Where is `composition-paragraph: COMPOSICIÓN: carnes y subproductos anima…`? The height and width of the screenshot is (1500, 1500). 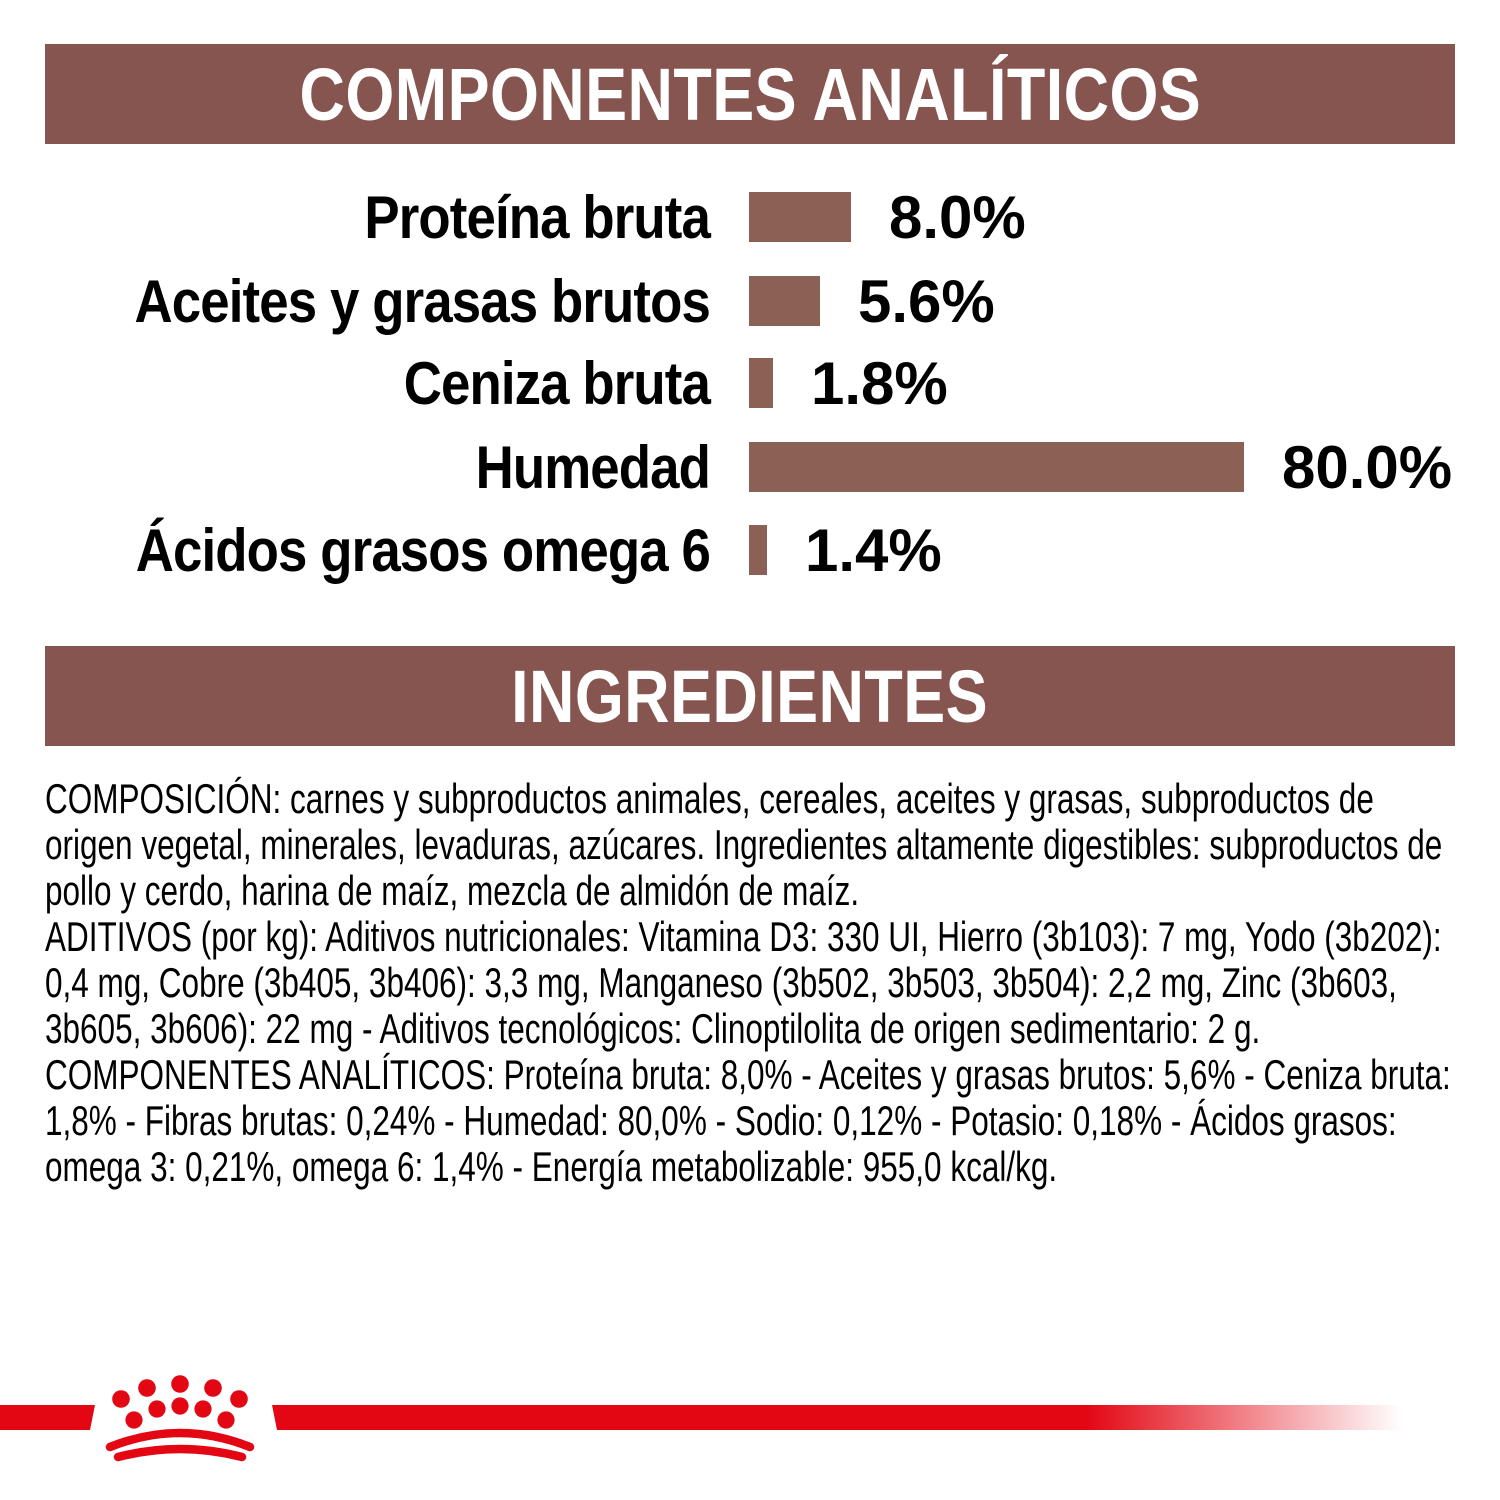
composition-paragraph: COMPOSICIÓN: carnes y subproductos anima… is located at coordinates (744, 844).